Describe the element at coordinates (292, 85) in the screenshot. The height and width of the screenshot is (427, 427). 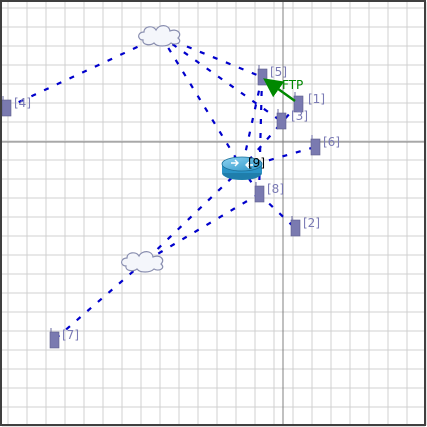
I see `flow-label: FTP` at that location.